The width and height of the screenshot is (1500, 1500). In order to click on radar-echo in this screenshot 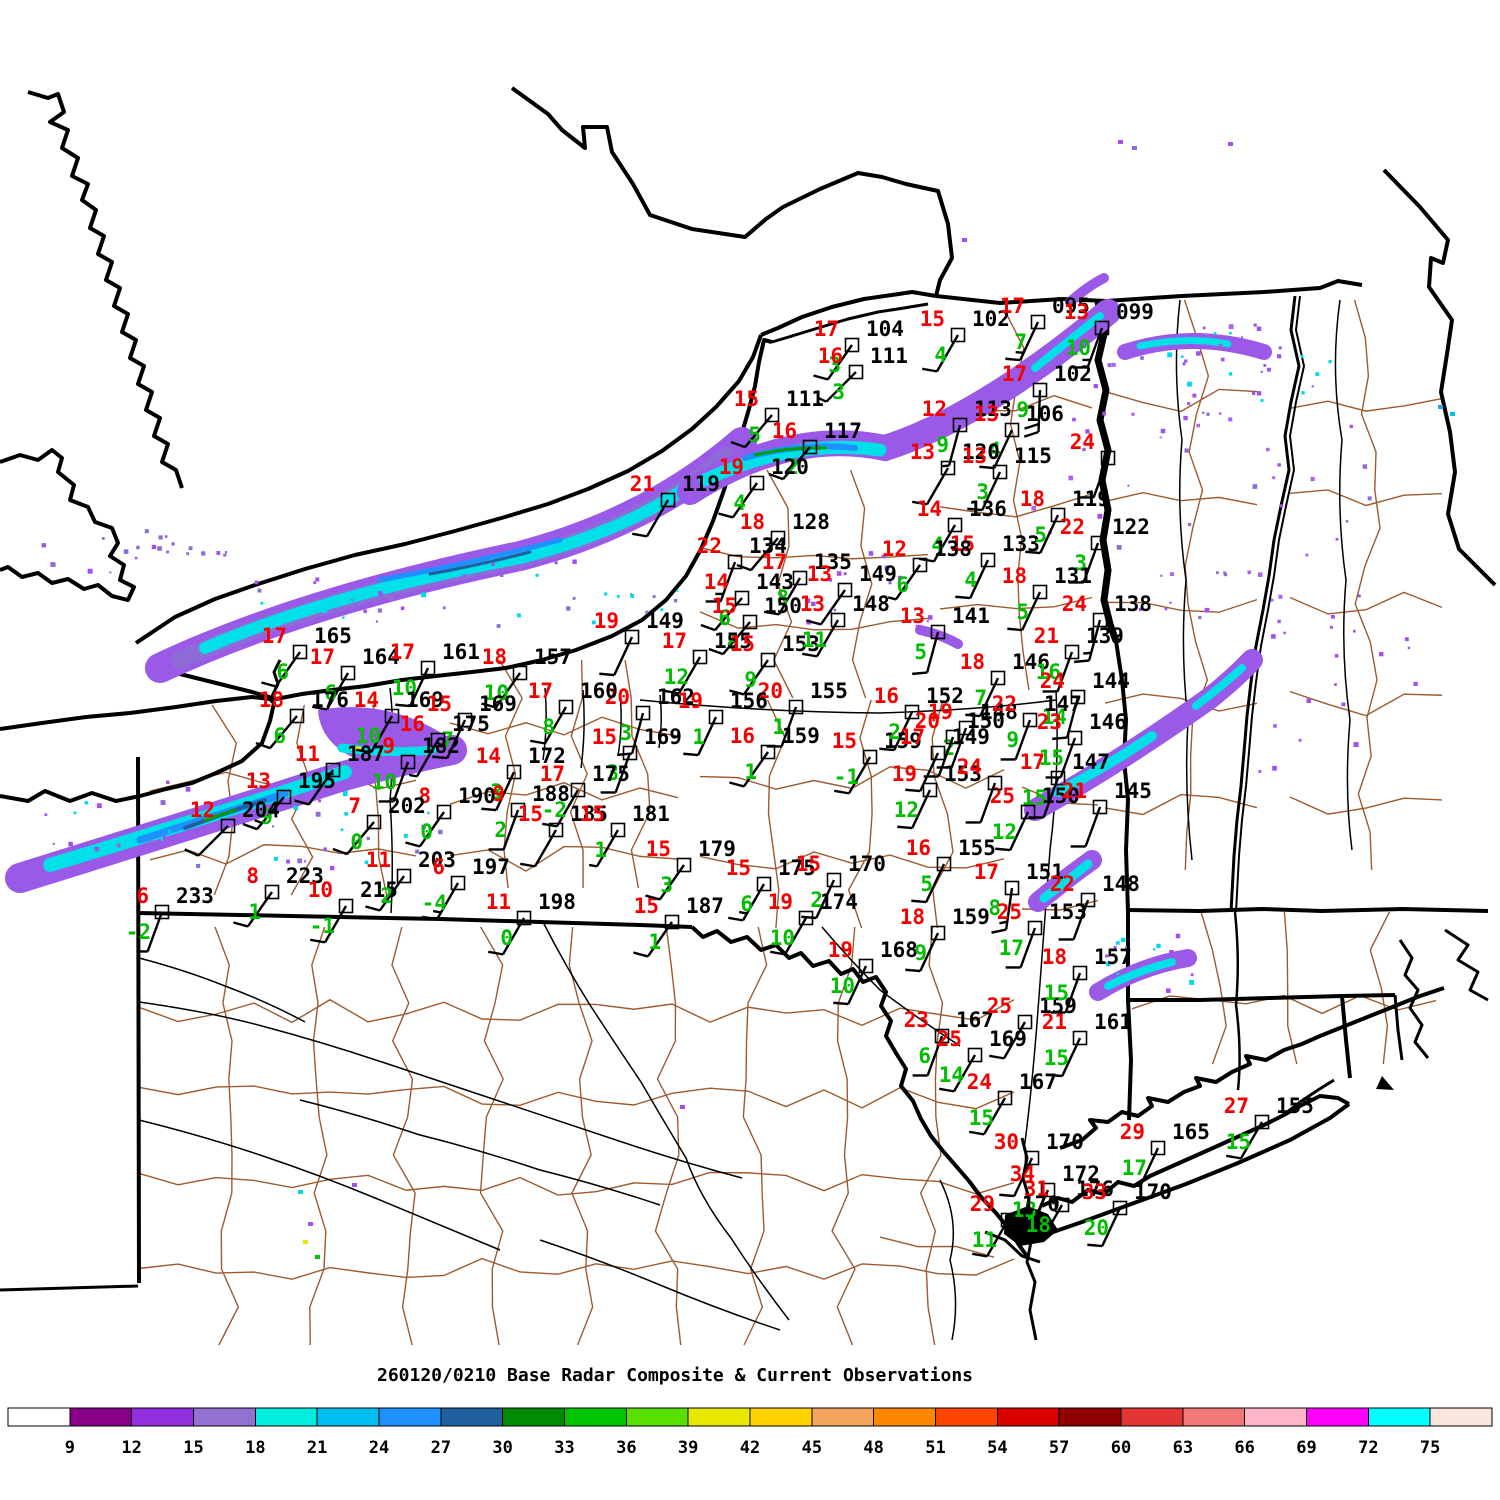, I will do `click(790, 451)`.